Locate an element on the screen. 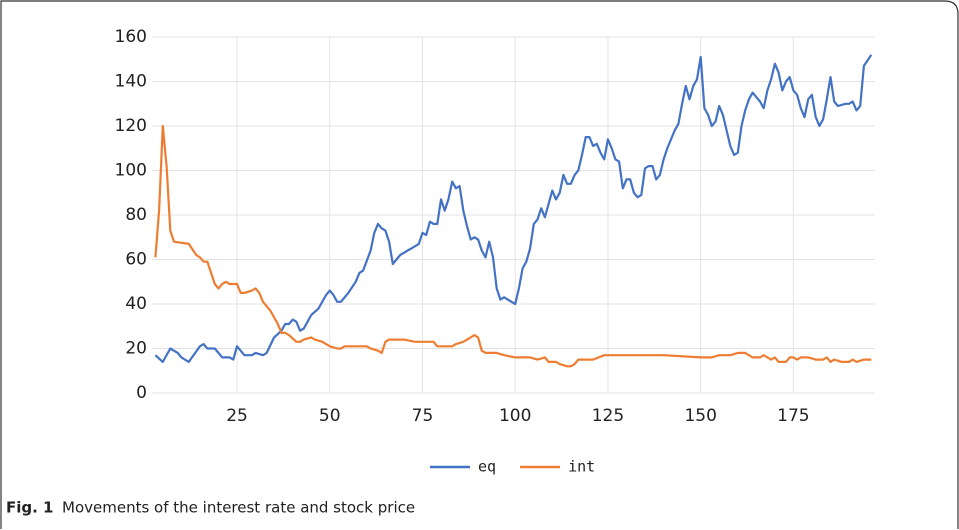 Image resolution: width=959 pixels, height=530 pixels. y-tick-label: 0 is located at coordinates (141, 393).